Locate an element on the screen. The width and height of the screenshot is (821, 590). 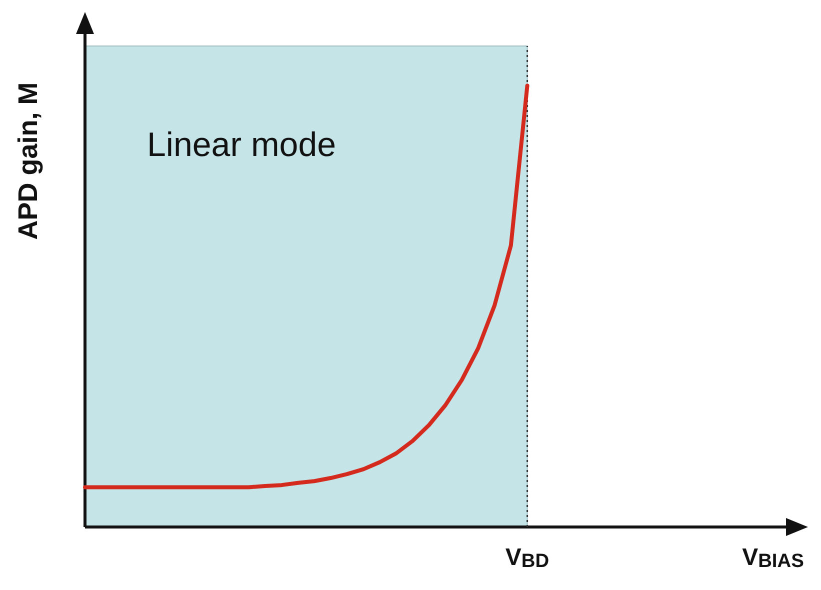
annotation: Linear mode is located at coordinates (241, 145).